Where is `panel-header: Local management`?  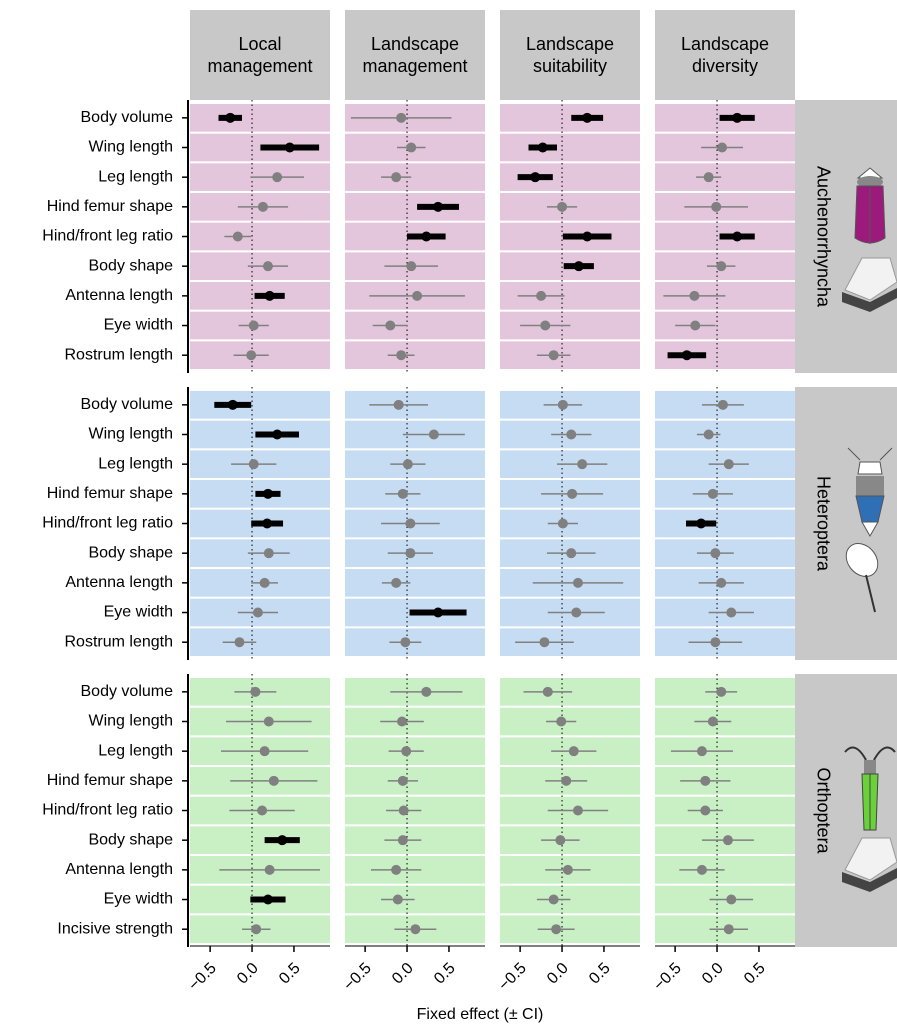
panel-header: Local management is located at coordinates (260, 55).